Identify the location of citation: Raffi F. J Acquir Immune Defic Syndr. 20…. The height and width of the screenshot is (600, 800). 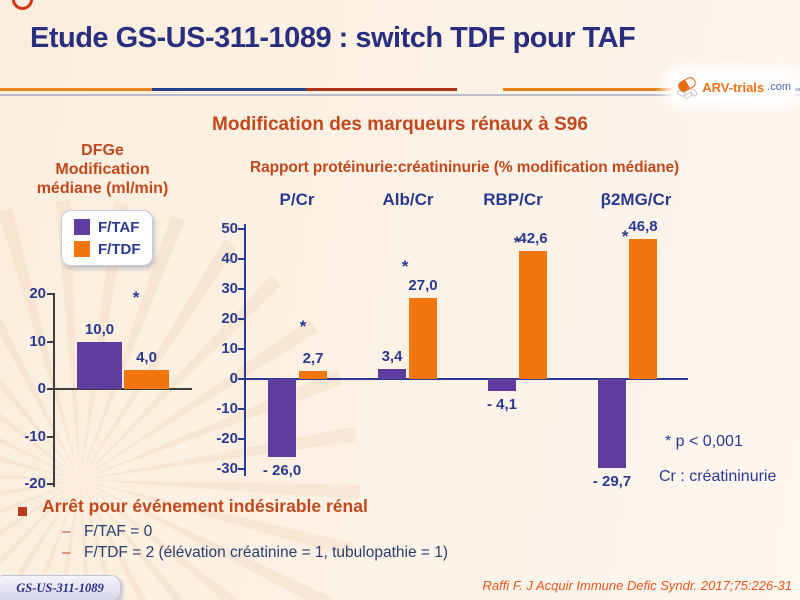
(637, 585).